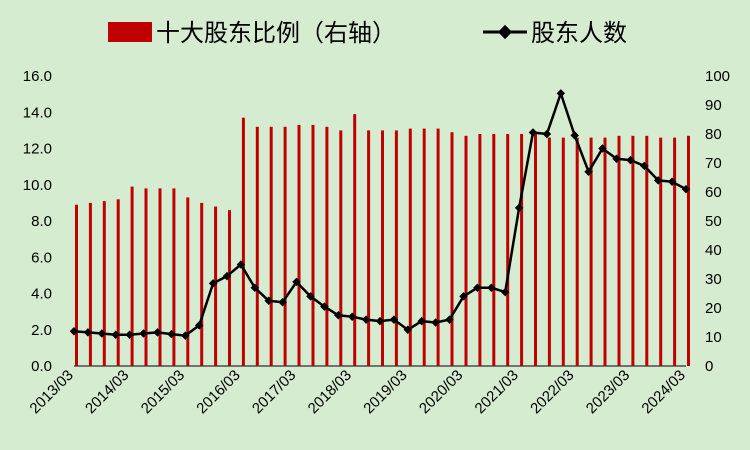  I want to click on right-tick-label: 60, so click(713, 192).